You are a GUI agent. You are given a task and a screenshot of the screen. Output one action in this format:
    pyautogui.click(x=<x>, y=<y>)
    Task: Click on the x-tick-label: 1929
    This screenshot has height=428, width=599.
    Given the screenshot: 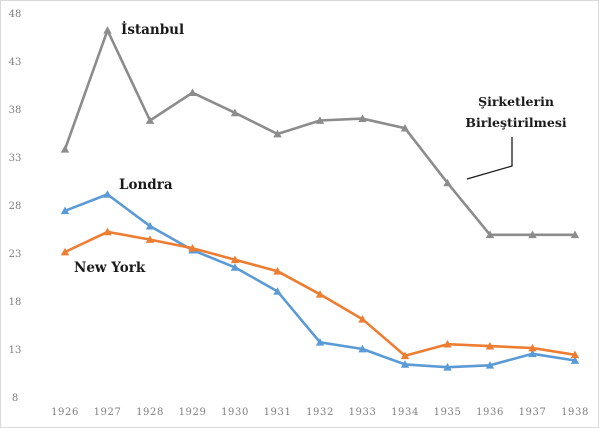 What is the action you would take?
    pyautogui.click(x=193, y=412)
    